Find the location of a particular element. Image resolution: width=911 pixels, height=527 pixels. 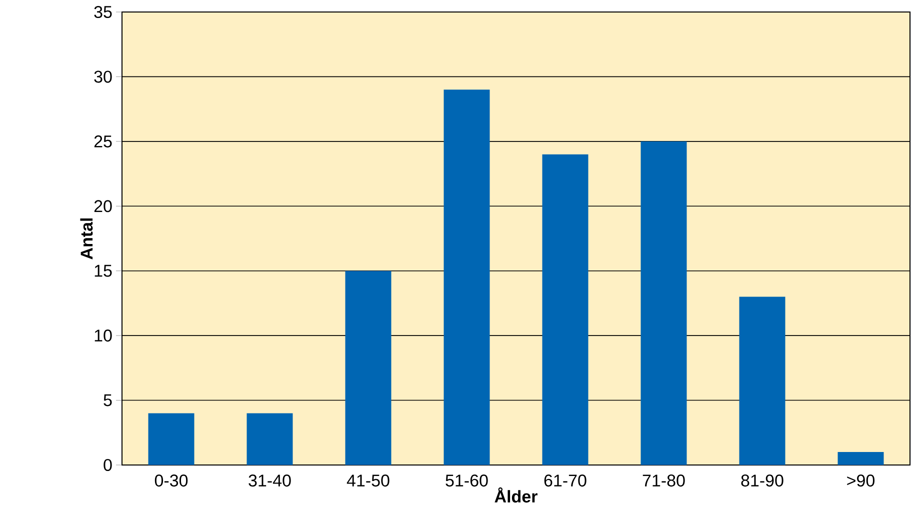

y-tick-label: 5 is located at coordinates (108, 400).